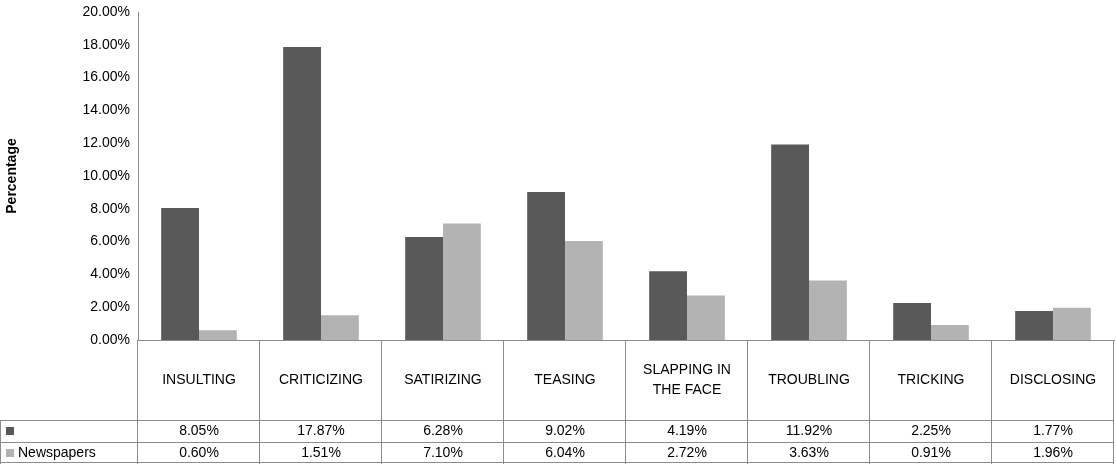  Describe the element at coordinates (57, 451) in the screenshot. I see `legend-label: Newspapers` at that location.